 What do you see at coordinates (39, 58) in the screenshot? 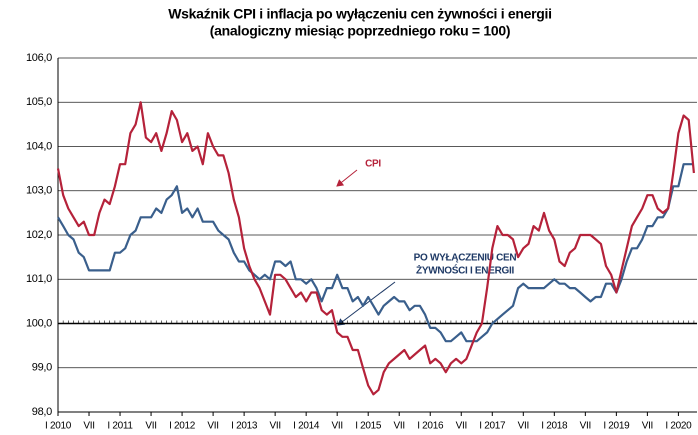
I see `y-tick-label: 106,0` at bounding box center [39, 58].